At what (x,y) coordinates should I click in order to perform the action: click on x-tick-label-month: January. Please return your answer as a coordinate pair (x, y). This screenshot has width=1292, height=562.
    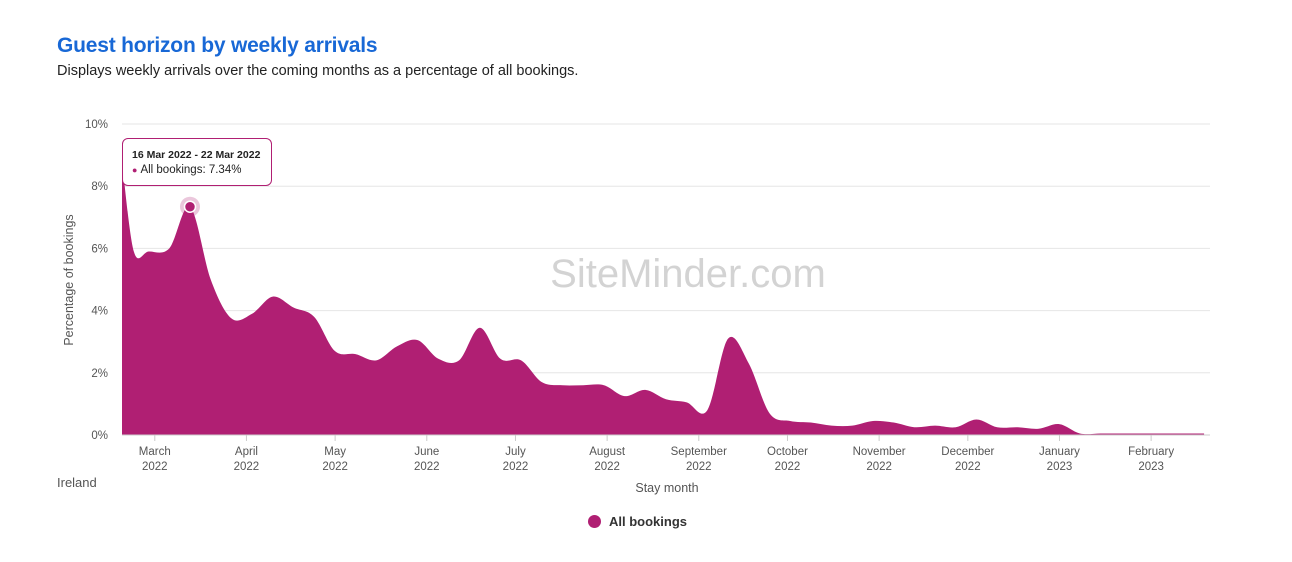
    Looking at the image, I should click on (1059, 452).